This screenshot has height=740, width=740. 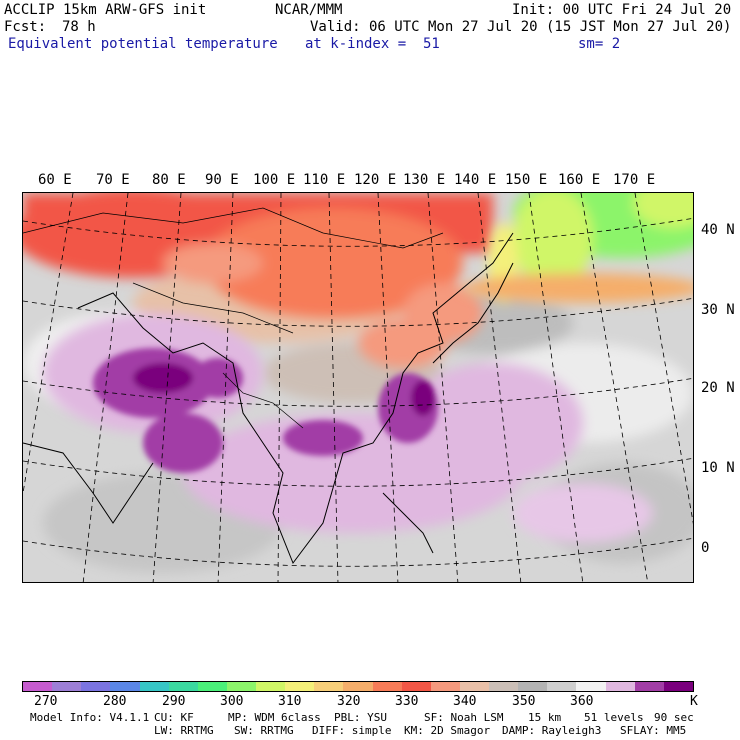 I want to click on footer-damp: DAMP: Rayleigh3, so click(x=552, y=730).